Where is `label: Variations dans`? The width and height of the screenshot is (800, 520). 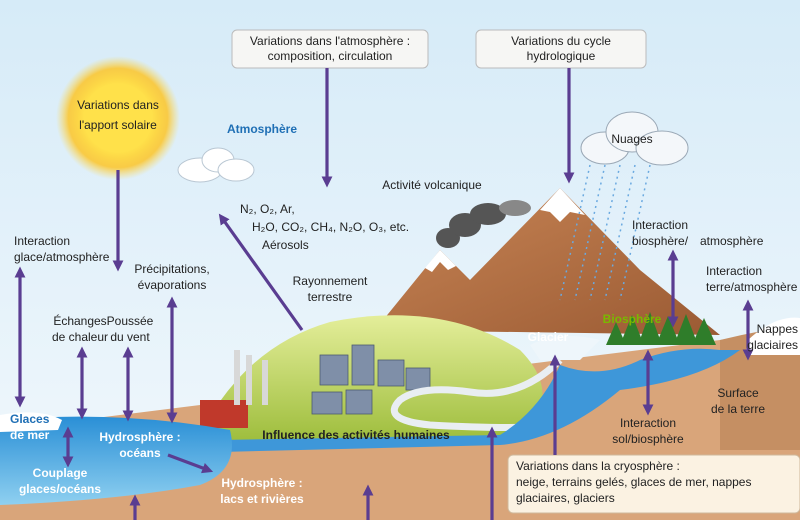 label: Variations dans is located at coordinates (118, 105).